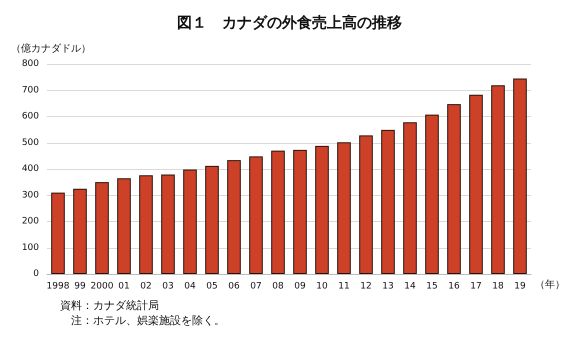 This screenshot has width=579, height=338. Describe the element at coordinates (388, 287) in the screenshot. I see `x-tick-label: 13` at that location.